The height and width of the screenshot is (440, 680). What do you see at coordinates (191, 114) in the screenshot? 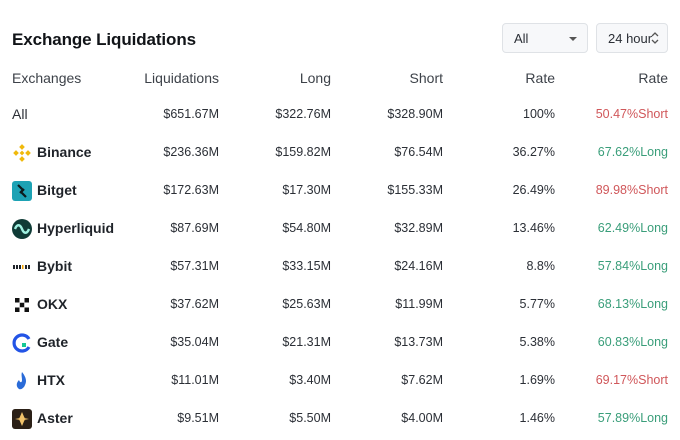
I see `liquidations-value: $651.67M` at bounding box center [191, 114].